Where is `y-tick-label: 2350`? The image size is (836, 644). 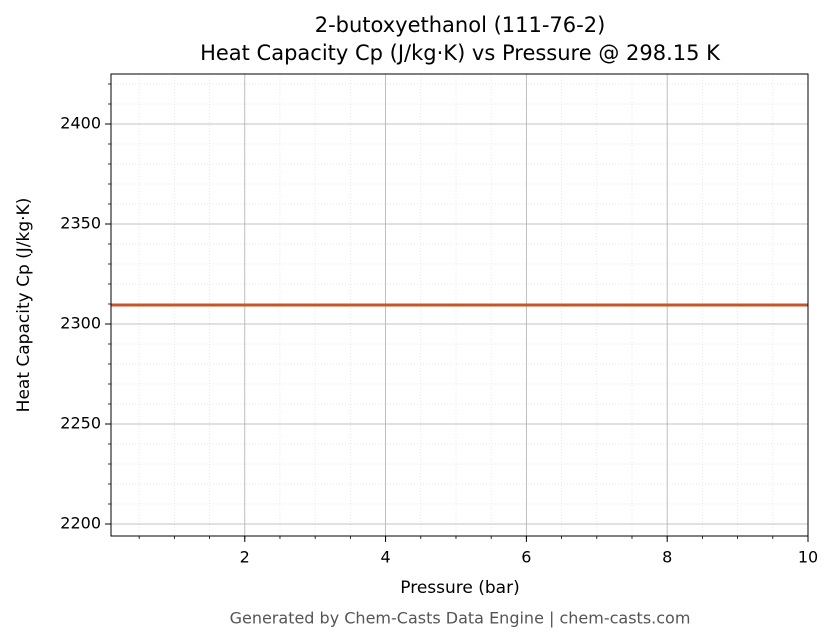 y-tick-label: 2350 is located at coordinates (80, 223).